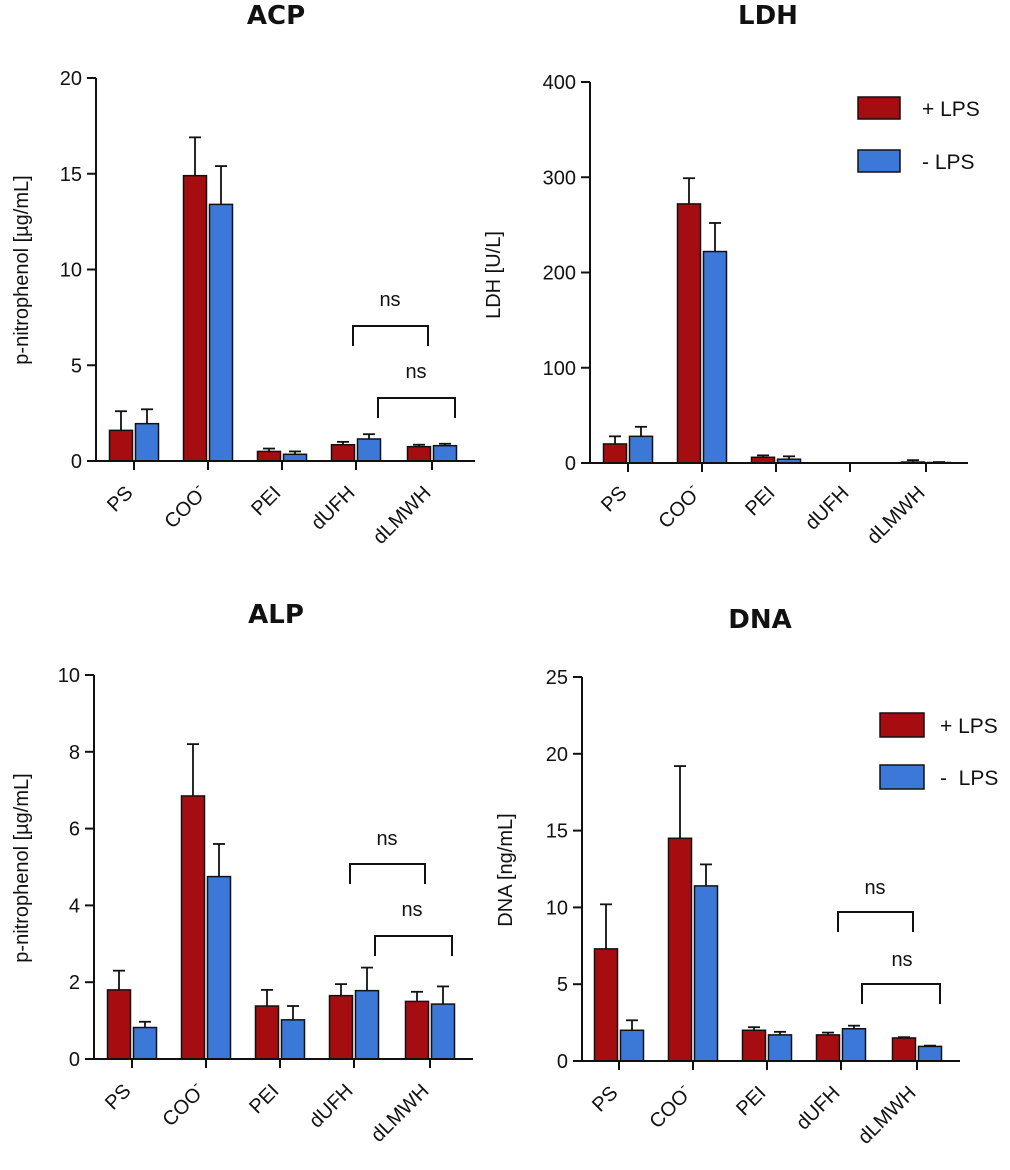 The height and width of the screenshot is (1170, 1010). I want to click on y-tick-label: 6, so click(74, 830).